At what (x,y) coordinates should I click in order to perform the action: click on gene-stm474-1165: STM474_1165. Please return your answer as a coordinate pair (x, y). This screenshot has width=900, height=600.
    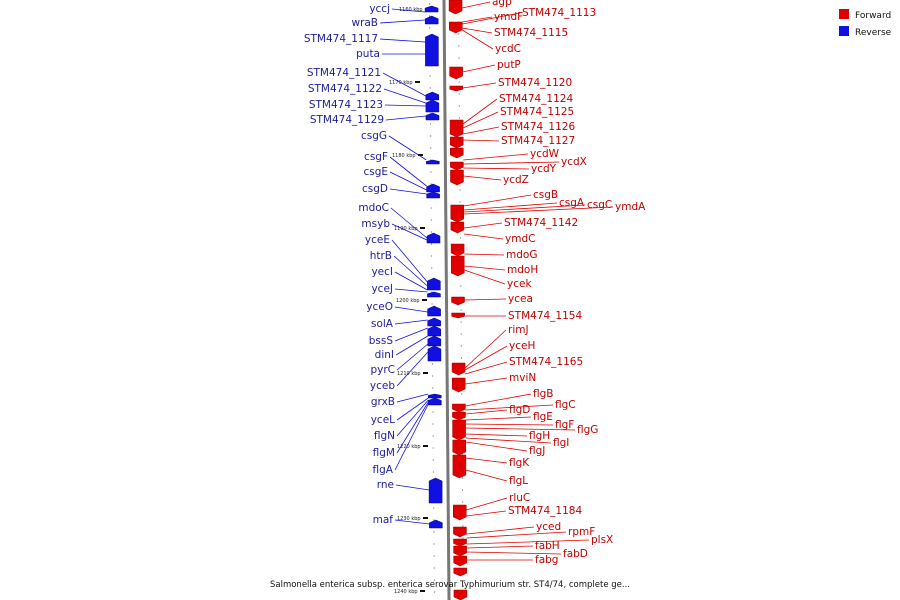
    Looking at the image, I should click on (524, 365).